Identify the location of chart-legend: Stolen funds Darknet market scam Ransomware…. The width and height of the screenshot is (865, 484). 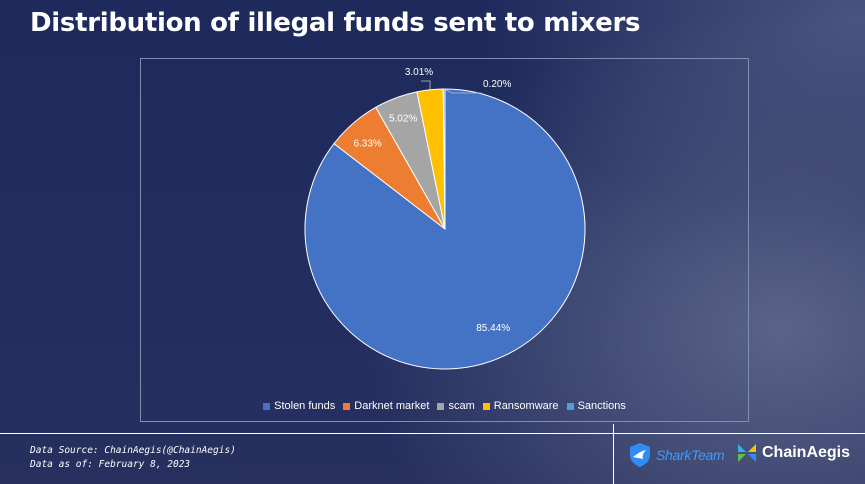
(444, 406).